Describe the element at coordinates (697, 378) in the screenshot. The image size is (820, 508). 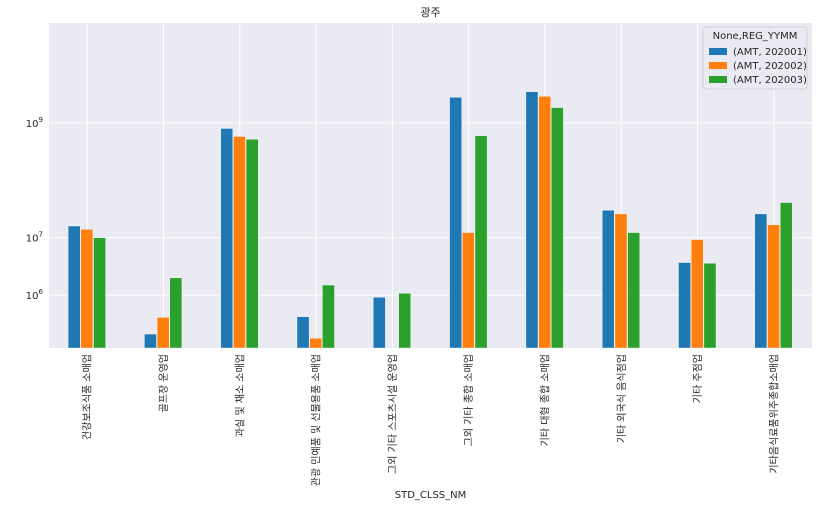
I see `x-tick-label: 기타 주점업` at that location.